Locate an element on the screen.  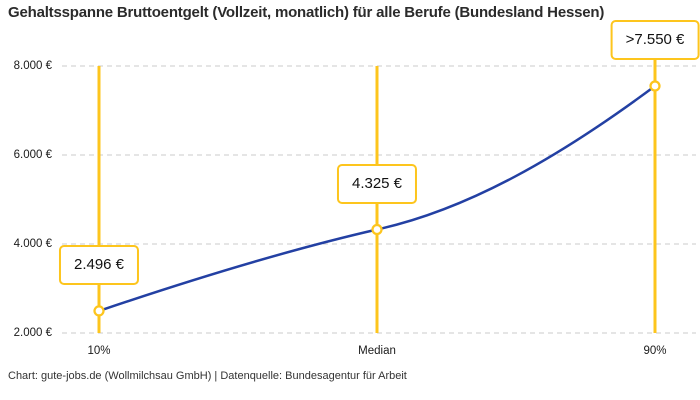
y-axis-tick-label: 4.000 € is located at coordinates (32, 244).